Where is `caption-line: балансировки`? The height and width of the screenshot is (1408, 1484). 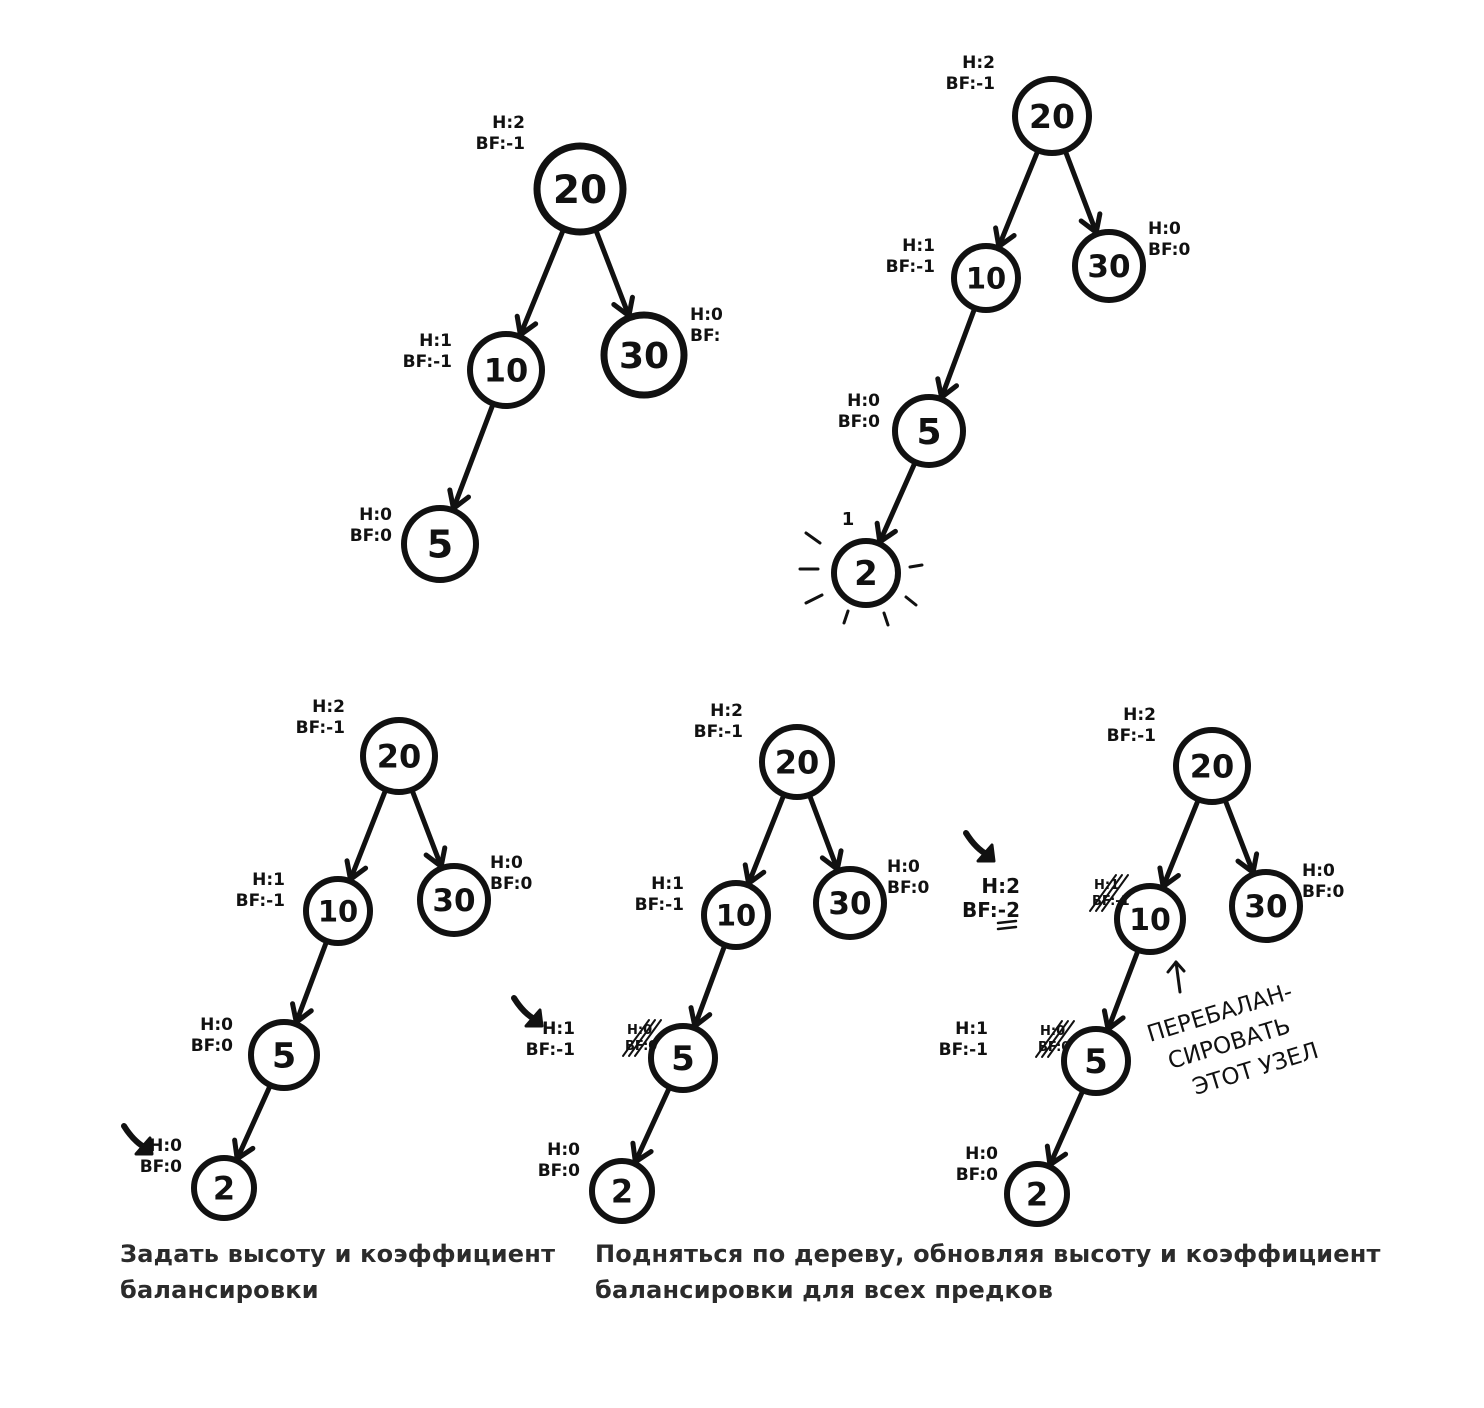 caption-line: балансировки is located at coordinates (219, 1290).